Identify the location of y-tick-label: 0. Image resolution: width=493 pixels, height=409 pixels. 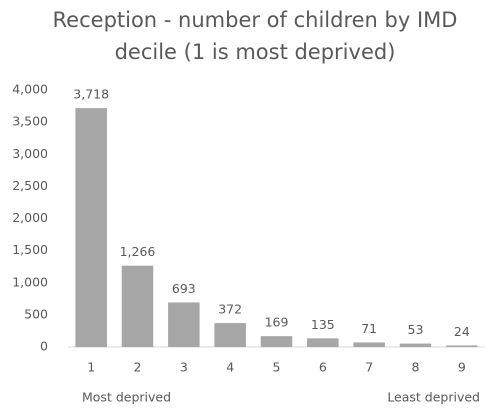
(44, 346).